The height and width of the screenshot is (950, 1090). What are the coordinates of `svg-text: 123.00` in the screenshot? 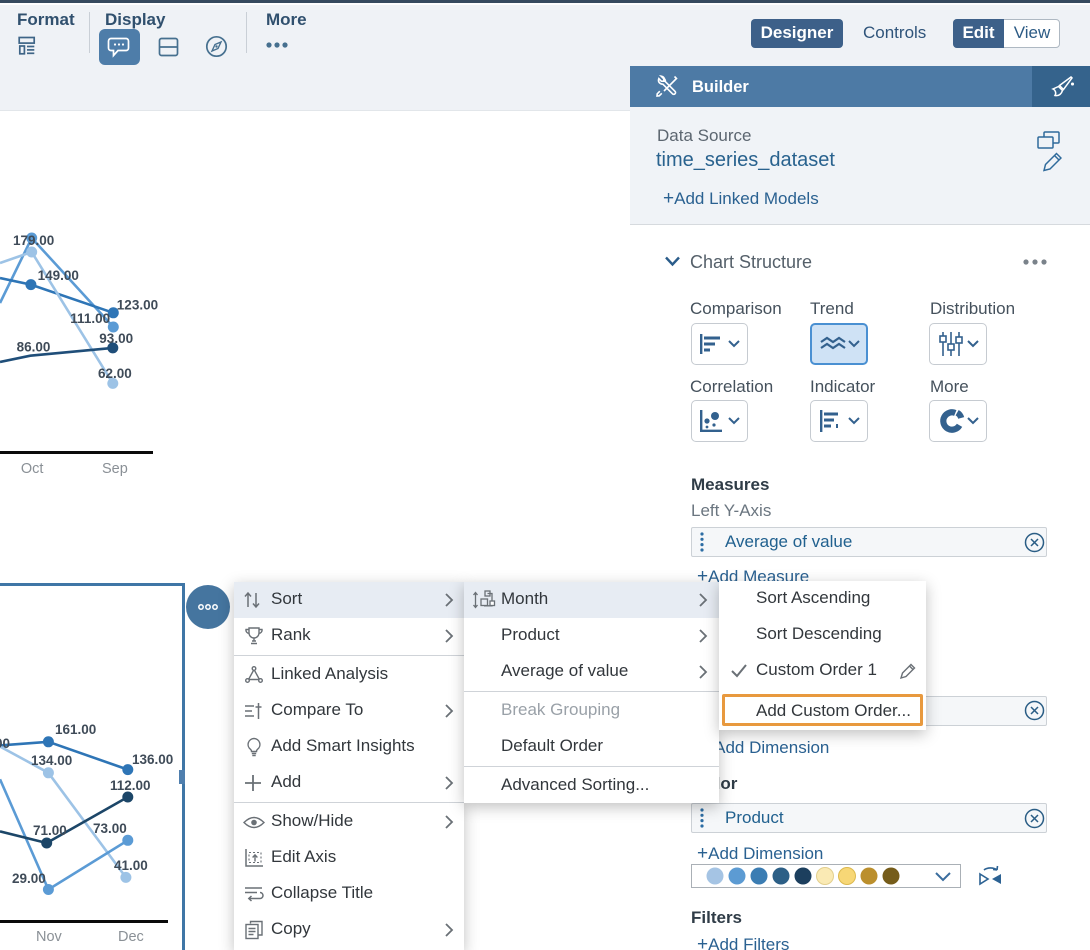 It's located at (137, 305).